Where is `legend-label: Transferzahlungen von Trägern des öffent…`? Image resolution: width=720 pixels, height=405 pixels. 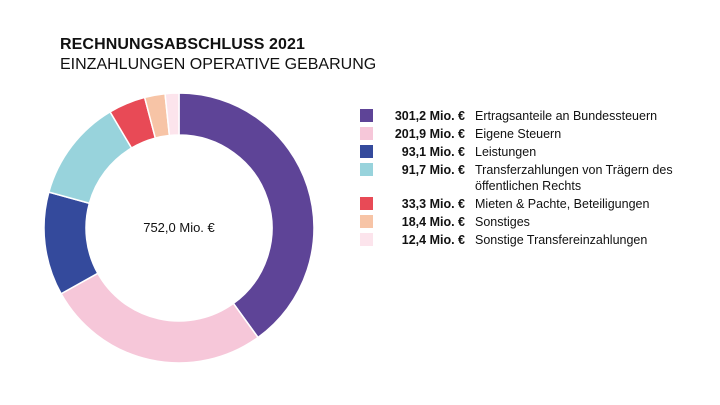 legend-label: Transferzahlungen von Trägern des öffent… is located at coordinates (574, 178).